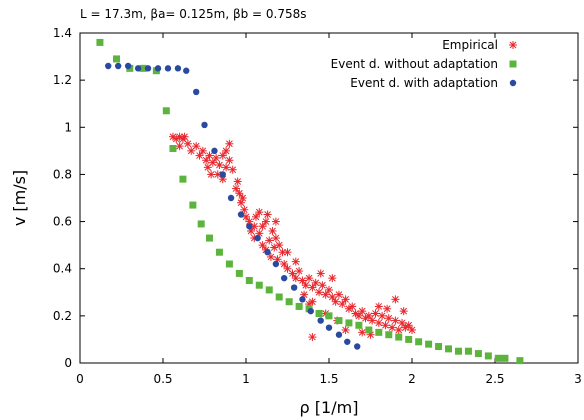 The width and height of the screenshot is (584, 420). What do you see at coordinates (424, 83) in the screenshot?
I see `legend-label: Event d. with adaptation` at bounding box center [424, 83].